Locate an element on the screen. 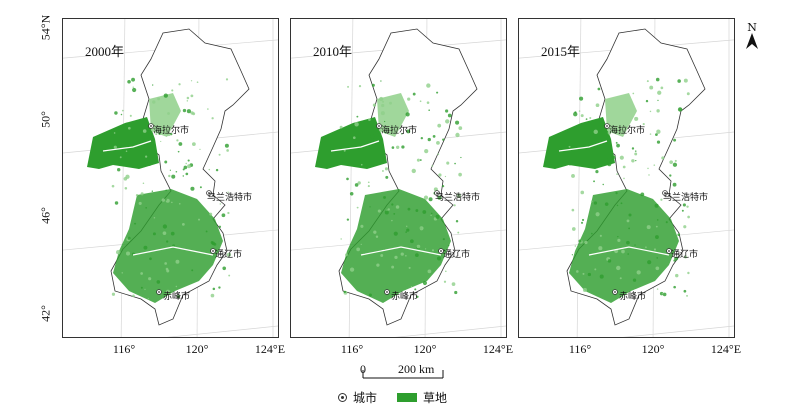  grassland-south is located at coordinates (168, 246).